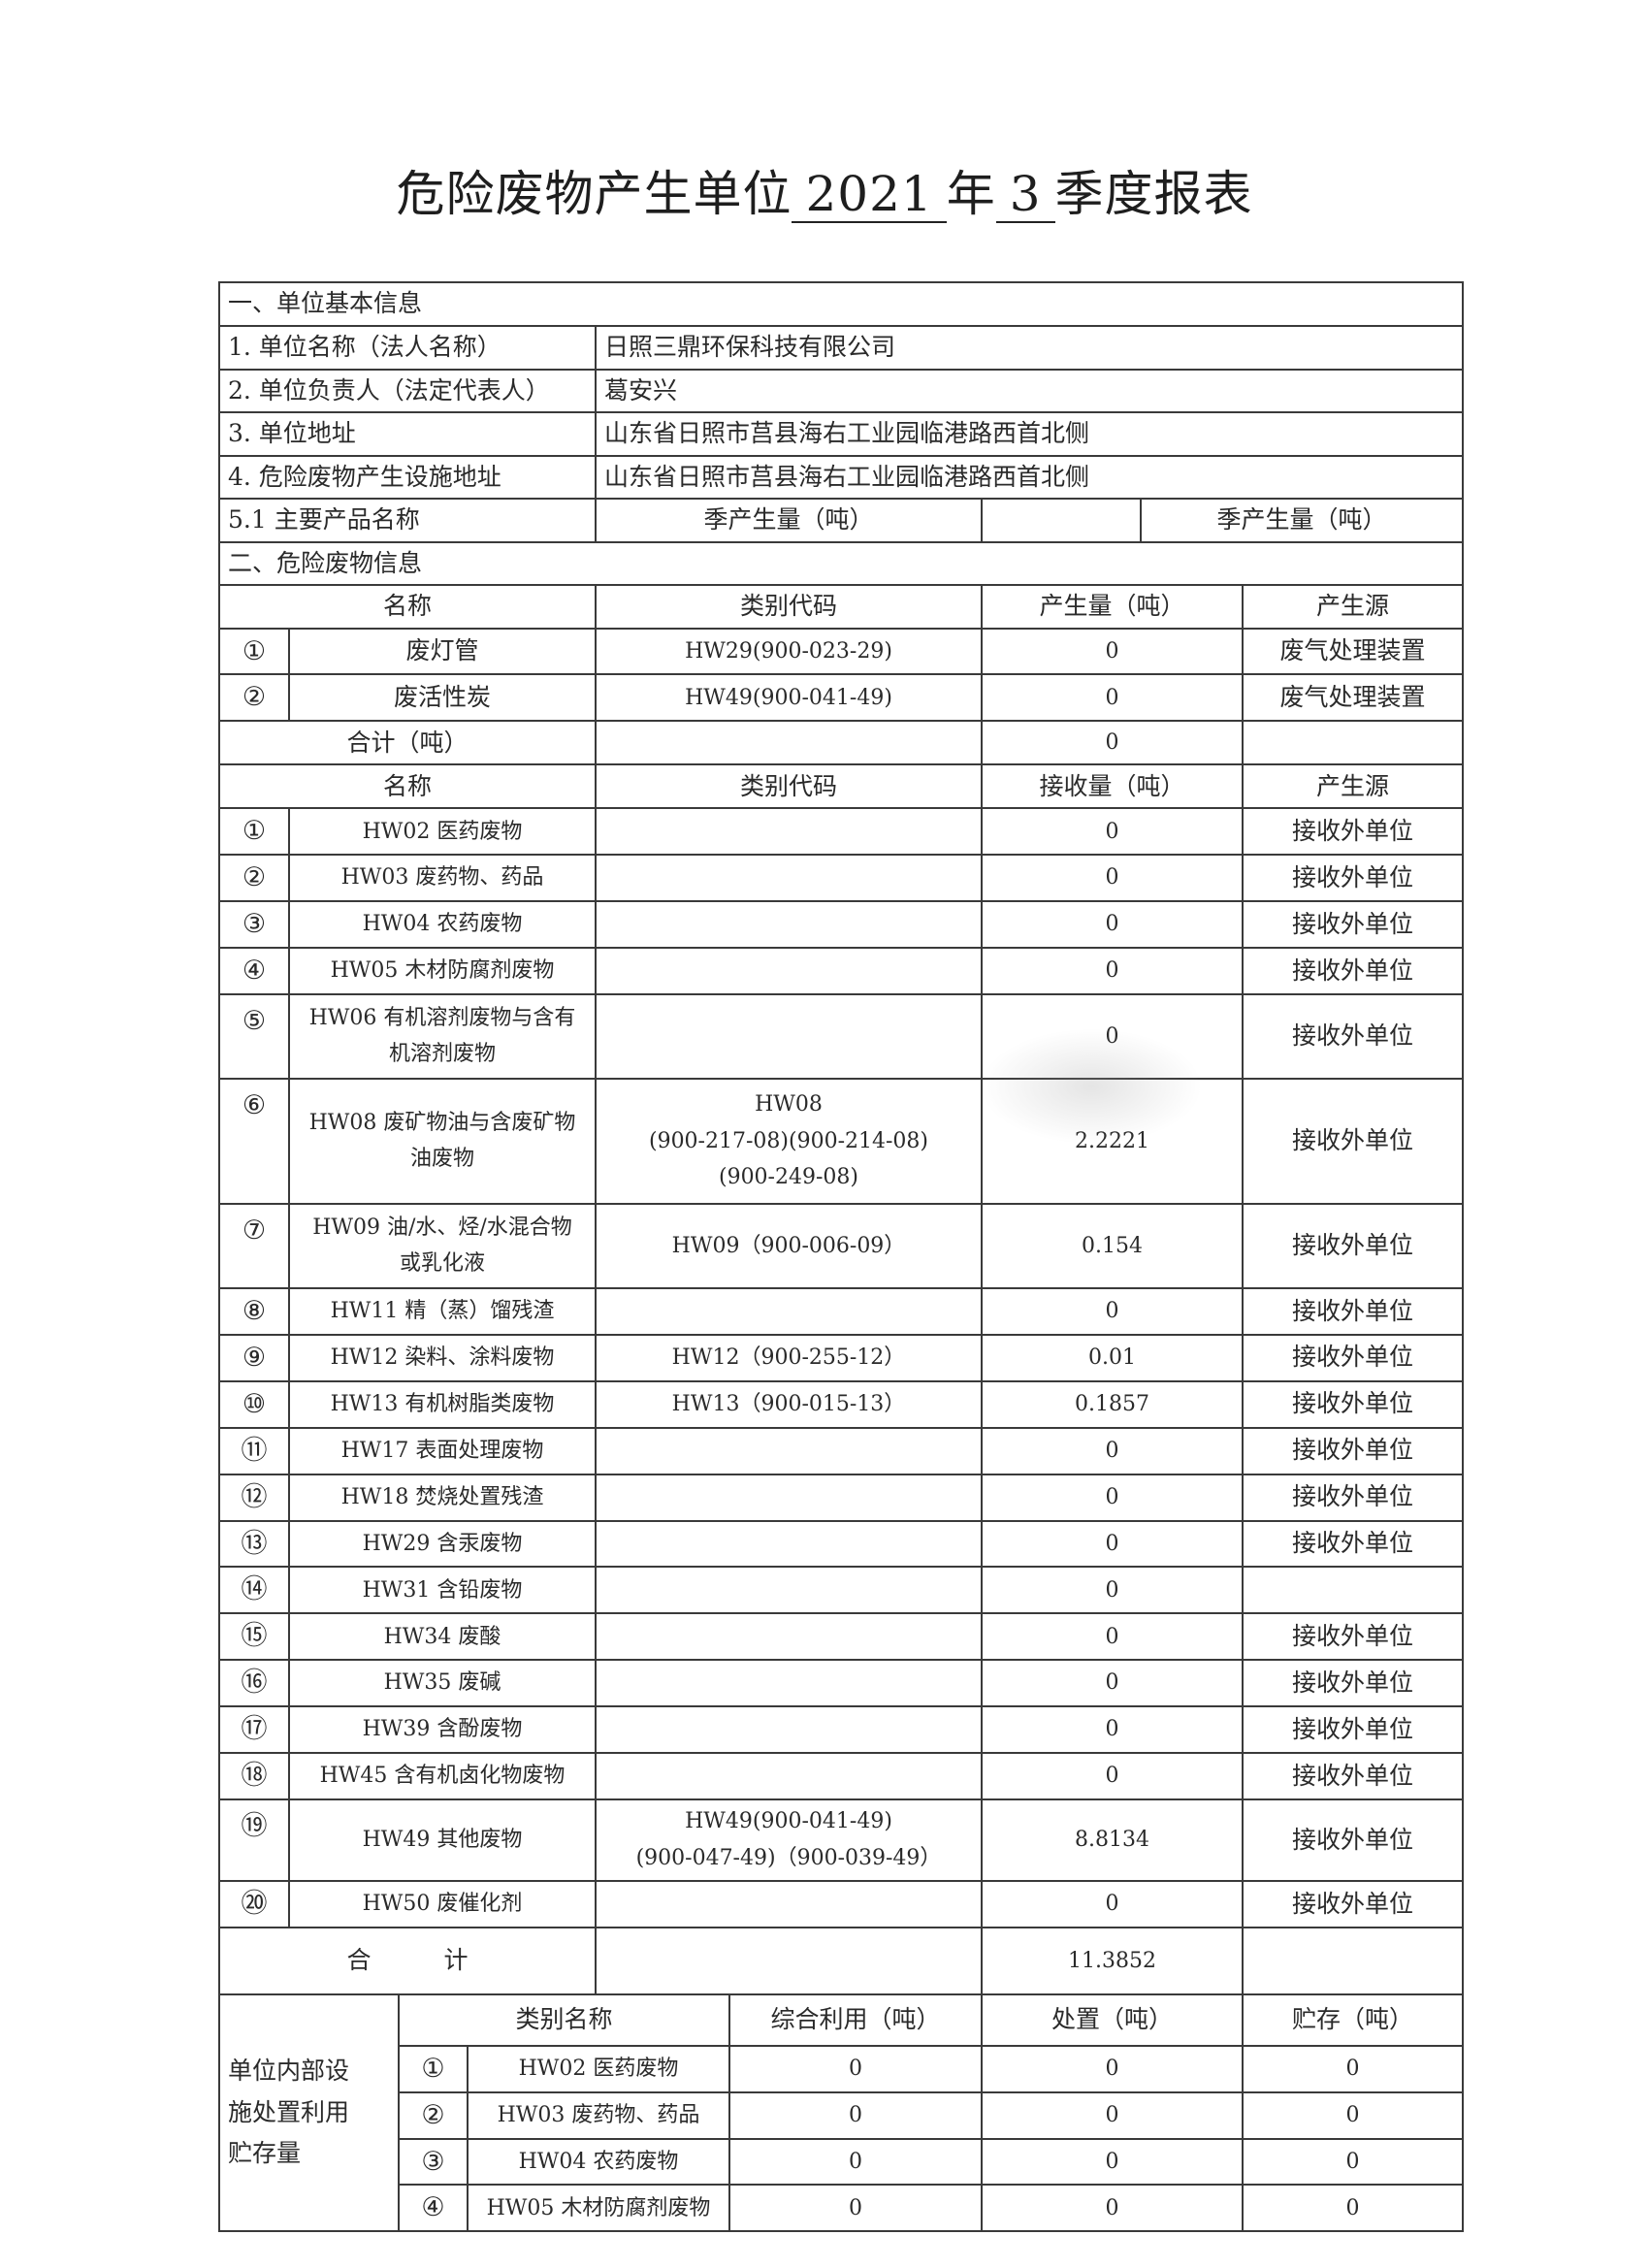  Describe the element at coordinates (841, 304) in the screenshot. I see `section1-heading-row: 一、单位基本信息` at that location.